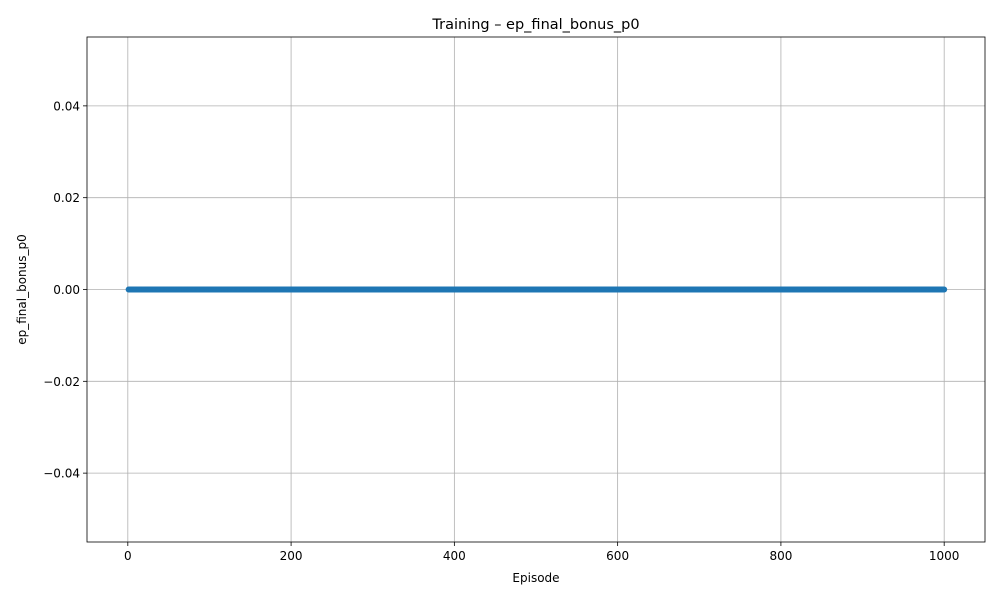 This screenshot has height=600, width=1000. What do you see at coordinates (536, 289) in the screenshot?
I see `data-series` at bounding box center [536, 289].